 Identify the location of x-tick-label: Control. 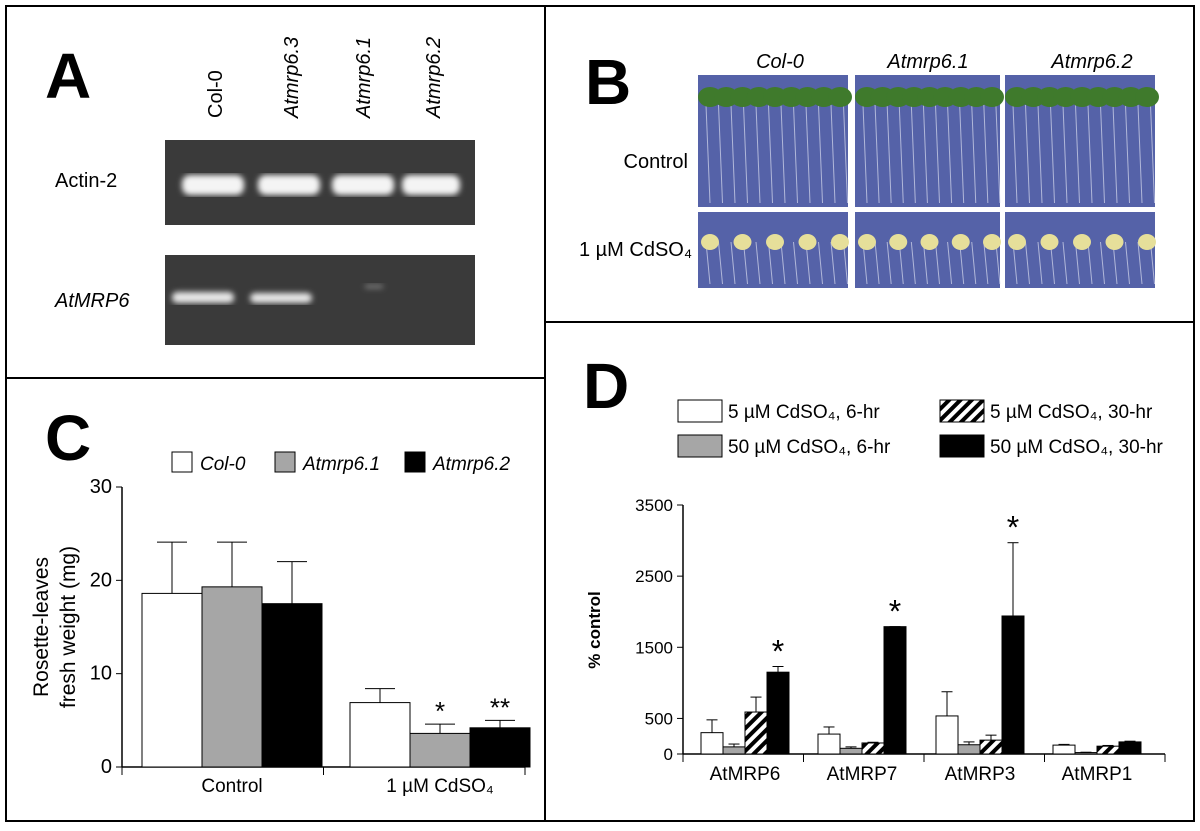
(231, 786).